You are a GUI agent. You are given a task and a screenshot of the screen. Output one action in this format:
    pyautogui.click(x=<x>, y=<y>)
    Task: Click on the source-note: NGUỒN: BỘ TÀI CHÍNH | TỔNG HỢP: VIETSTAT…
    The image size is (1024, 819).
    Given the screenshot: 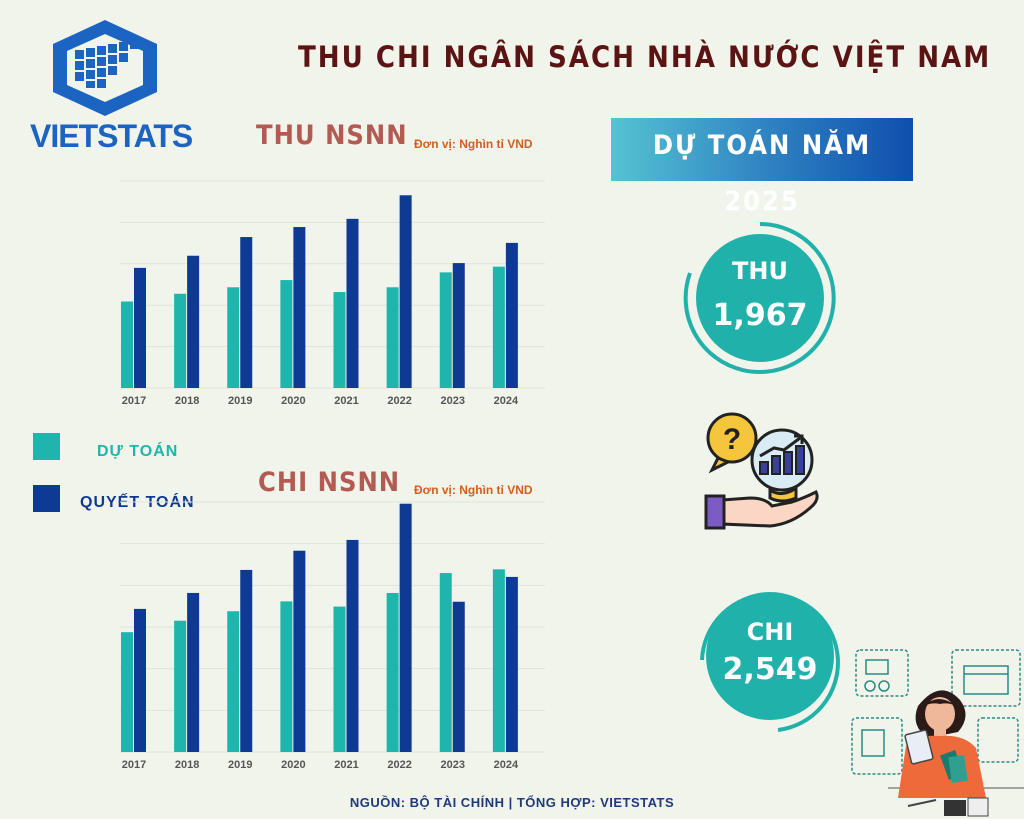 What is the action you would take?
    pyautogui.click(x=512, y=802)
    